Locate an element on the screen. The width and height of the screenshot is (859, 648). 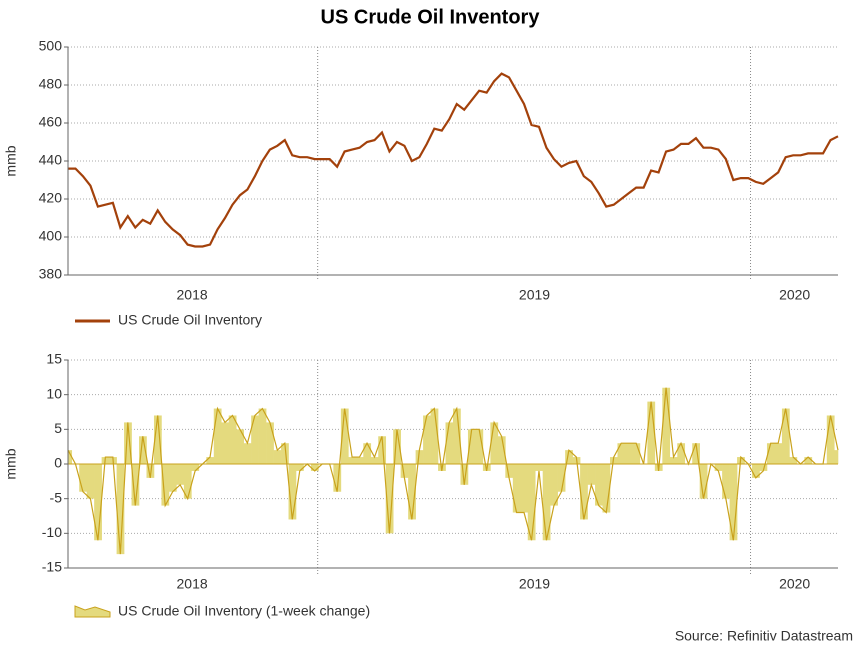
y-tick-label: 380 is located at coordinates (51, 274).